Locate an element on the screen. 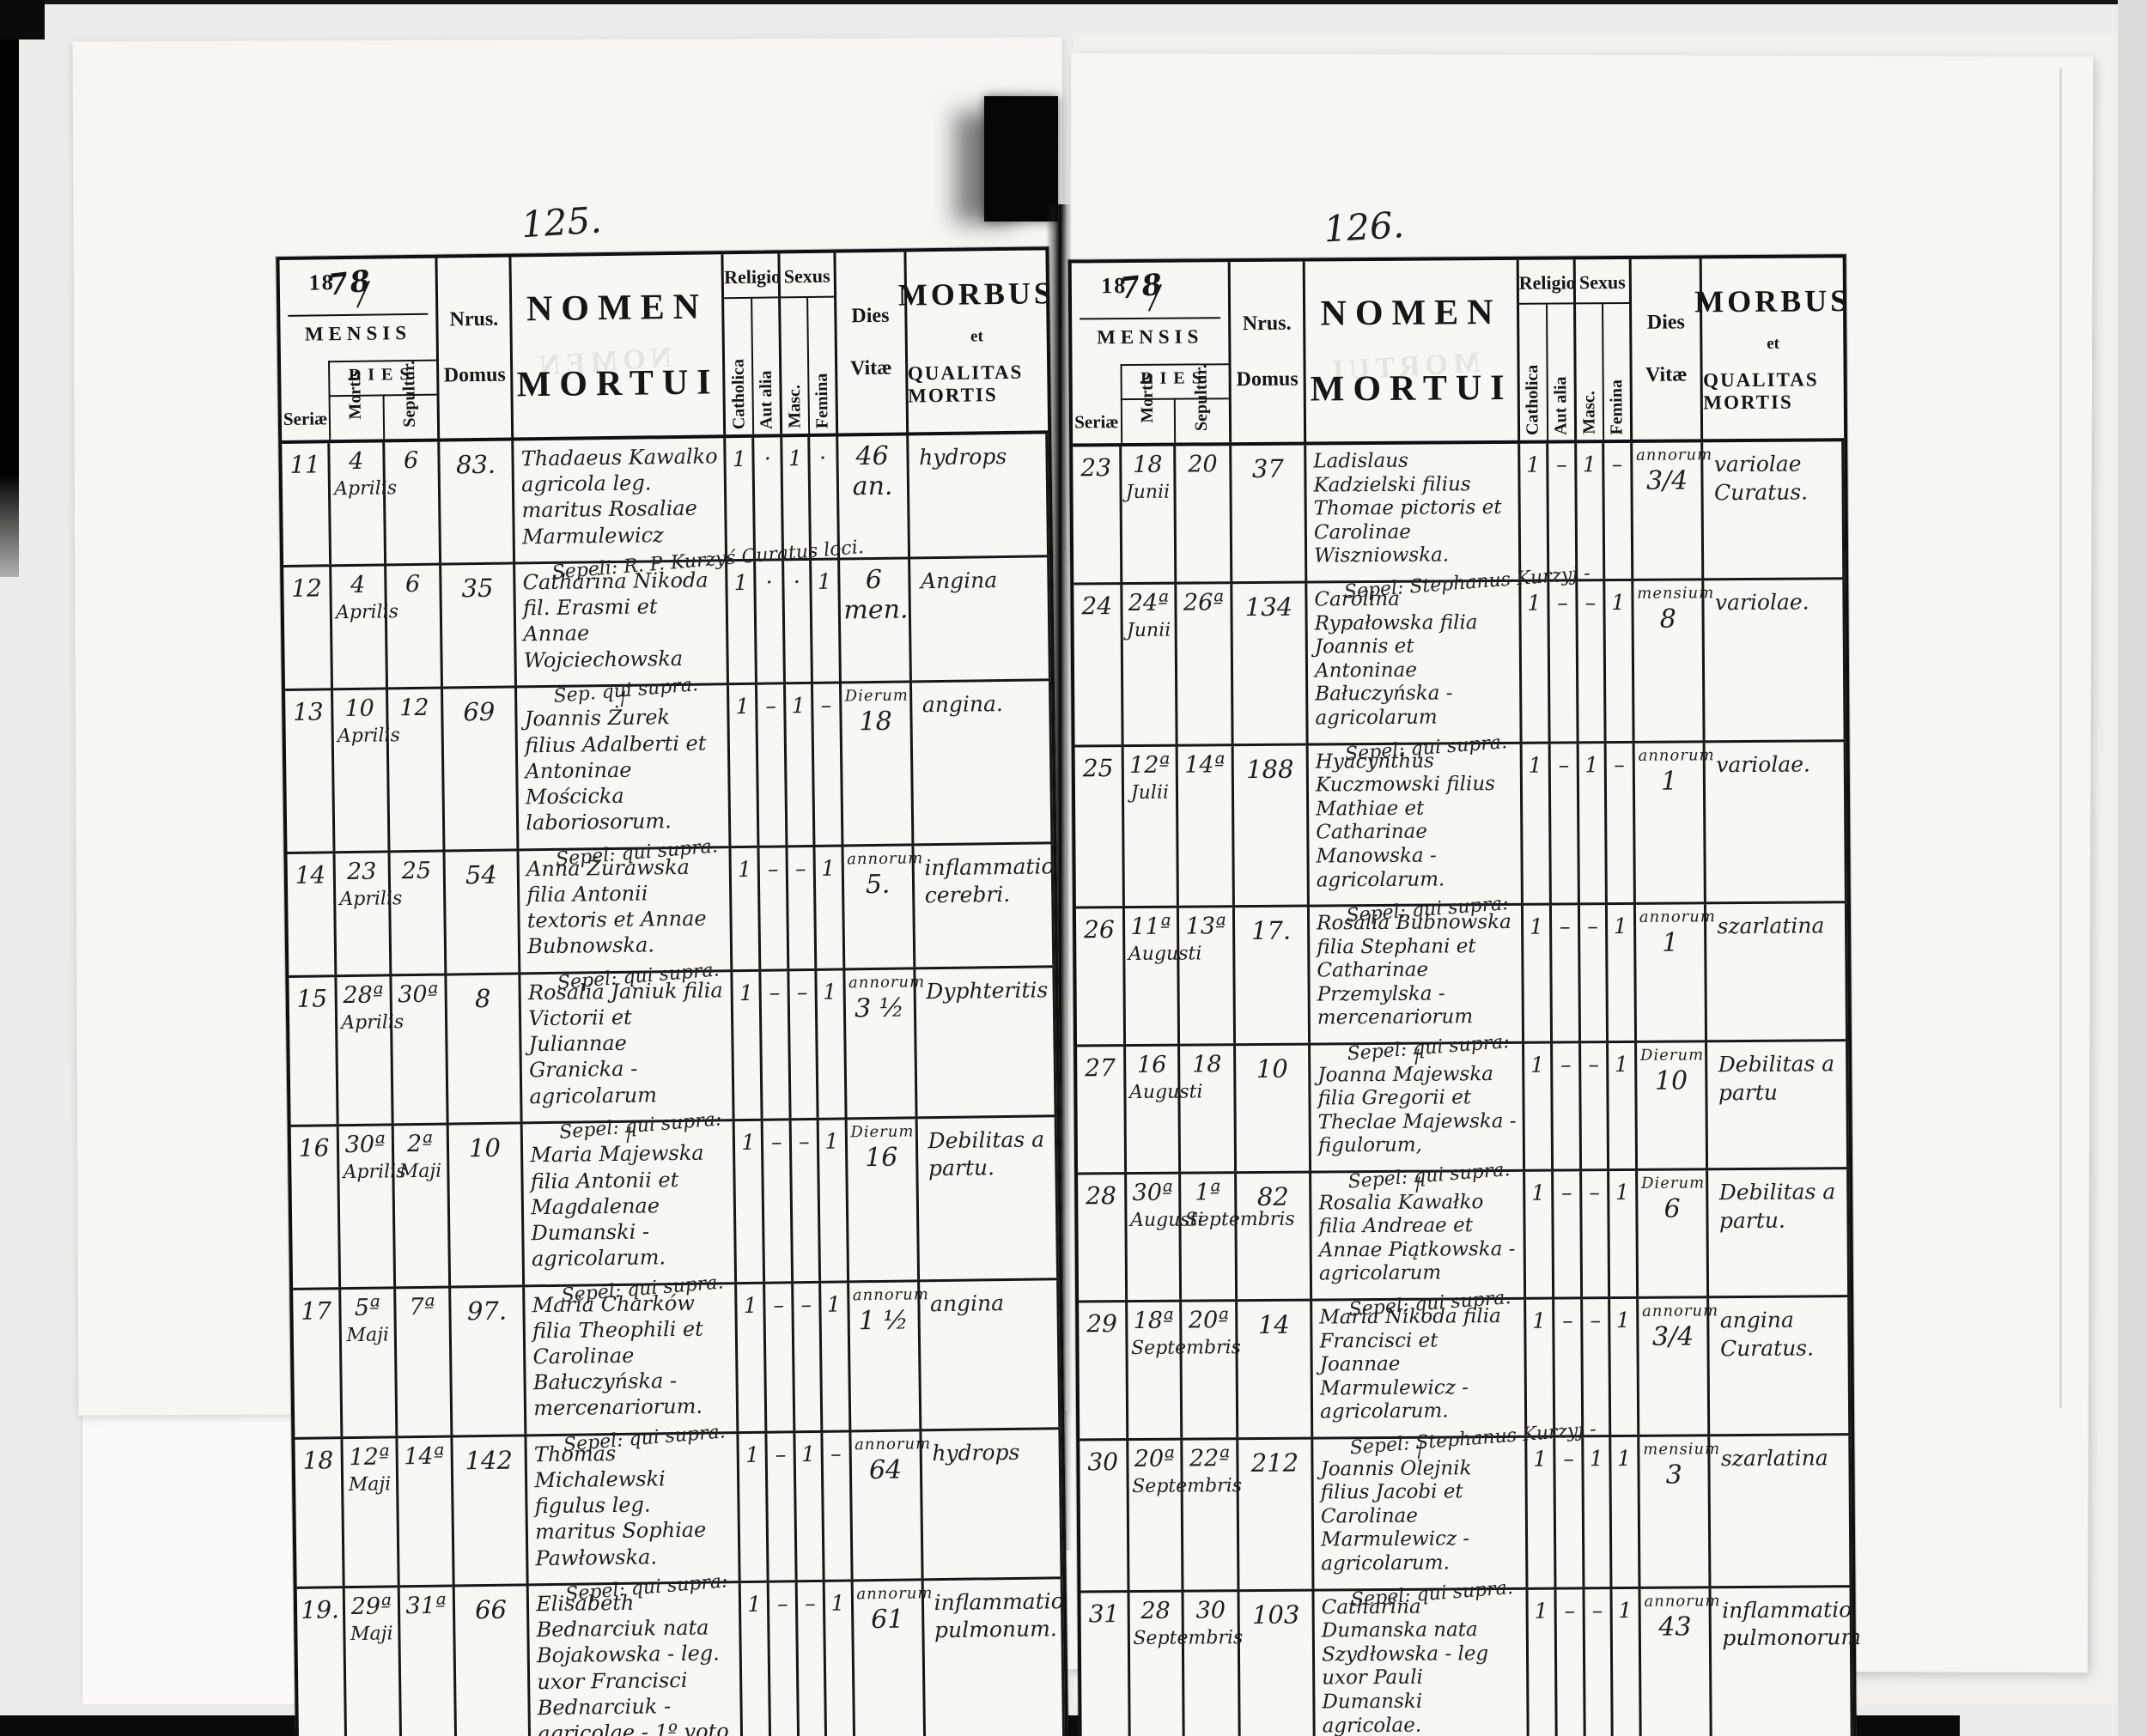 This screenshot has height=1736, width=2147. entry-mortis-month: Augusti is located at coordinates (1166, 1220).